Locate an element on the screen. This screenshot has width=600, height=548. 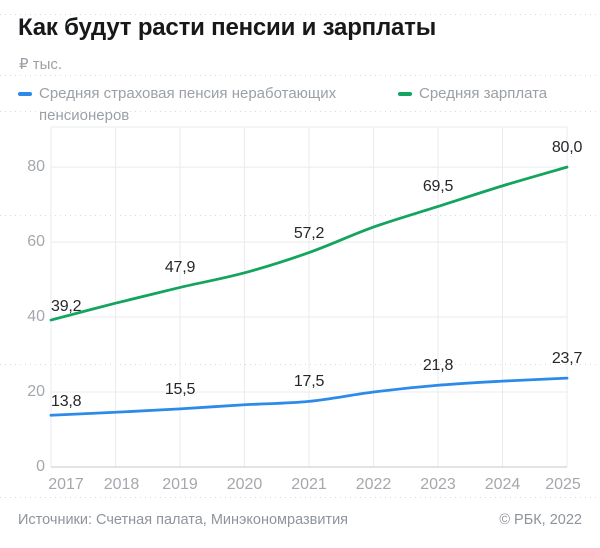
x-tick-label: 2021 is located at coordinates (309, 484).